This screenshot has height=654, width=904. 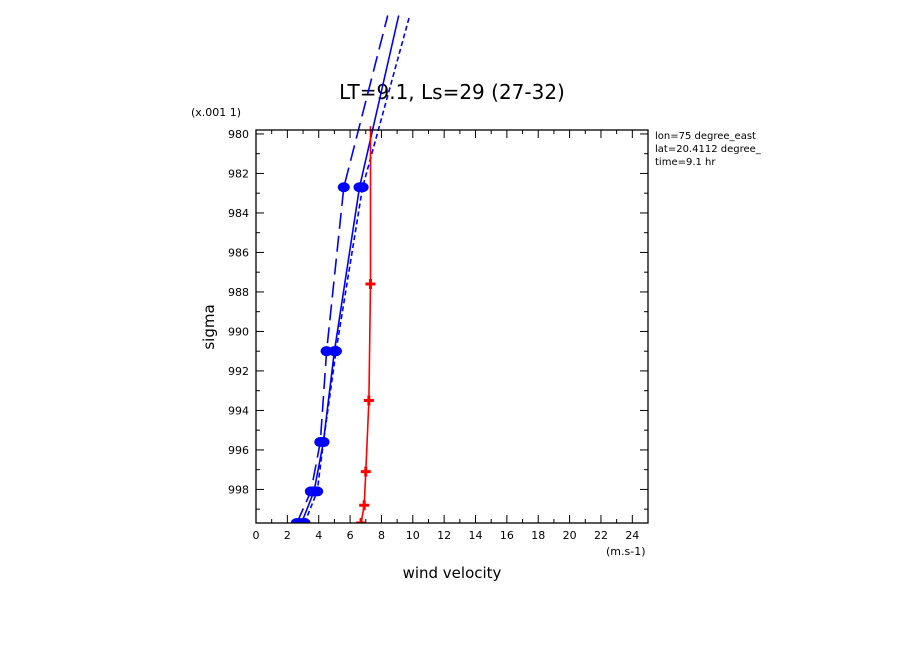 I want to click on x-axis-label: wind velocity, so click(x=452, y=573).